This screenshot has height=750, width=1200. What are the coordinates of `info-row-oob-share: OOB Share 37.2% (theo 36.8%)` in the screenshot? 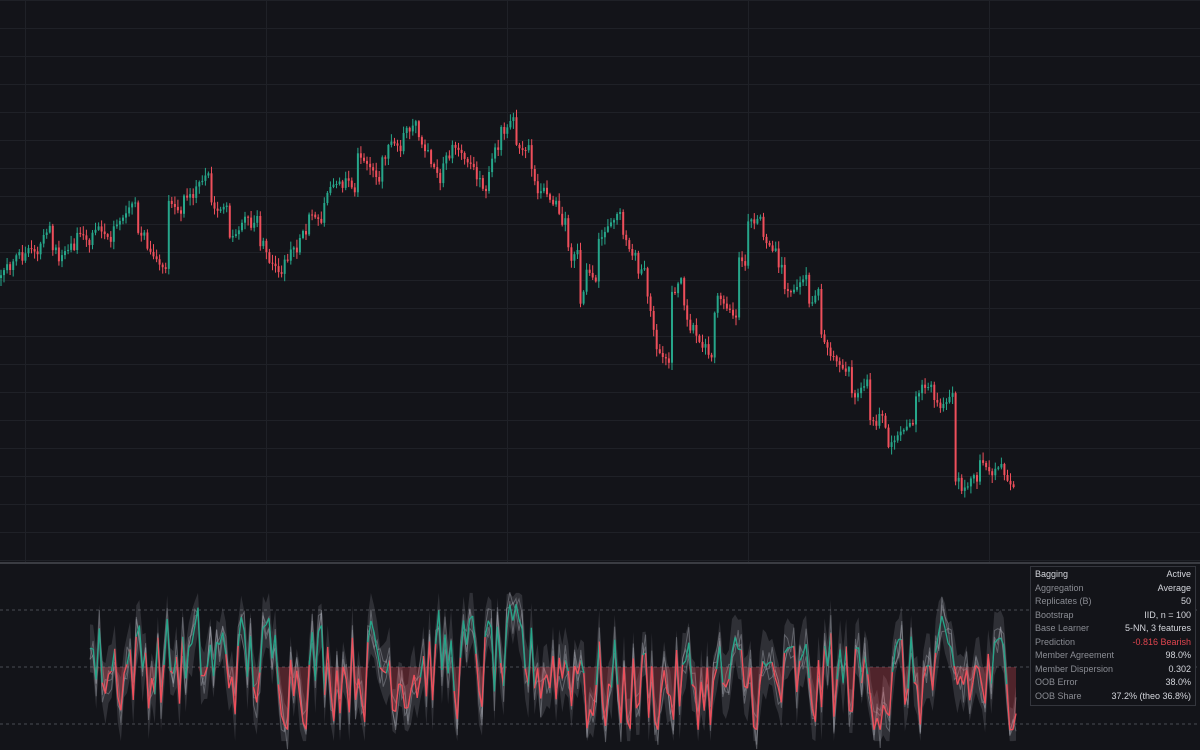 It's located at (1113, 697).